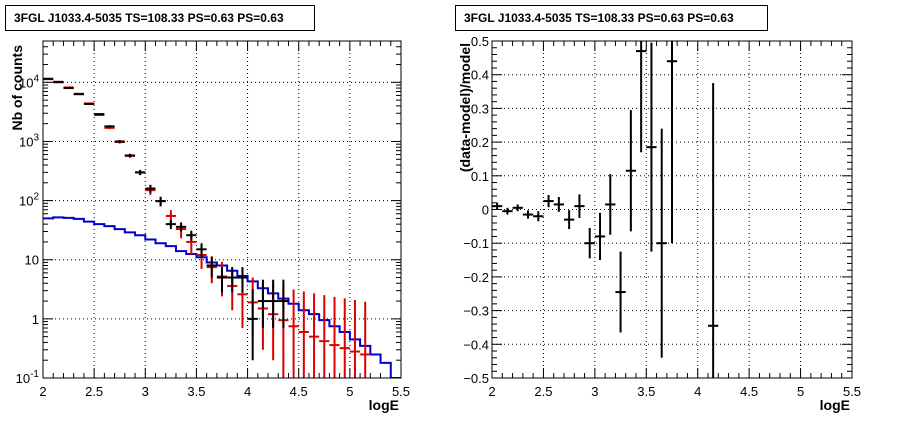 This screenshot has height=421, width=898. I want to click on right-x-tick-label: 4, so click(697, 391).